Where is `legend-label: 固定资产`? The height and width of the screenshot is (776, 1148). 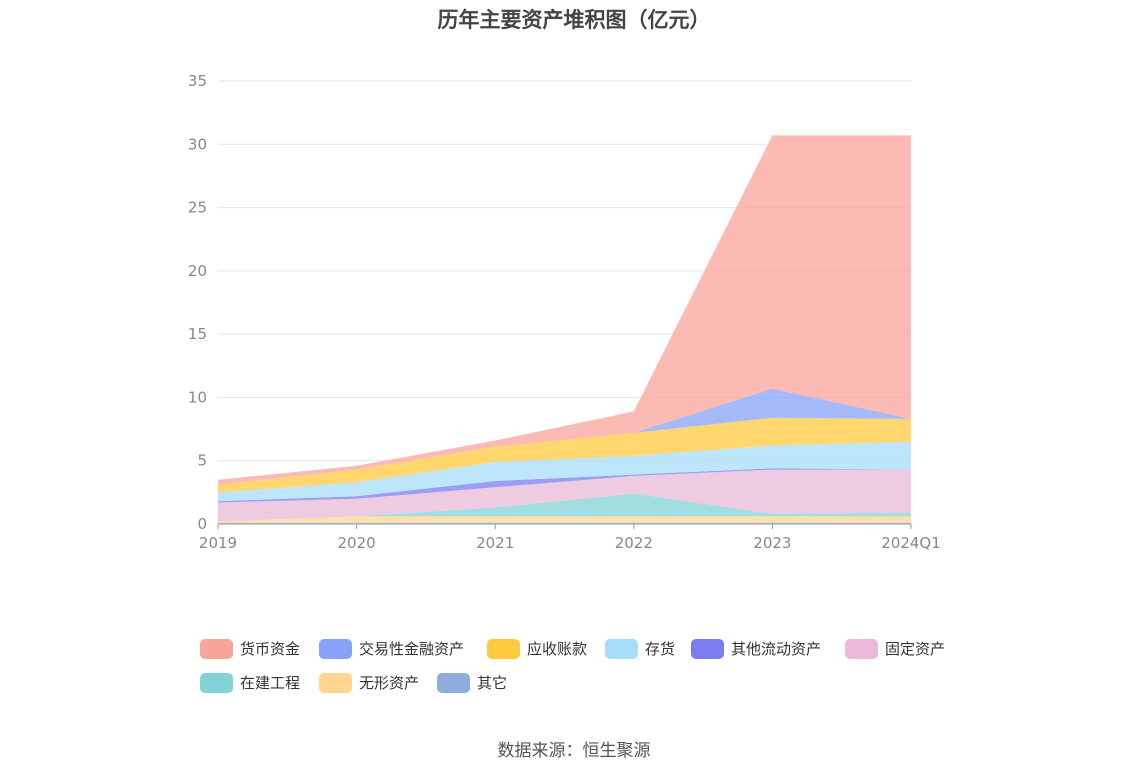
legend-label: 固定资产 is located at coordinates (915, 649).